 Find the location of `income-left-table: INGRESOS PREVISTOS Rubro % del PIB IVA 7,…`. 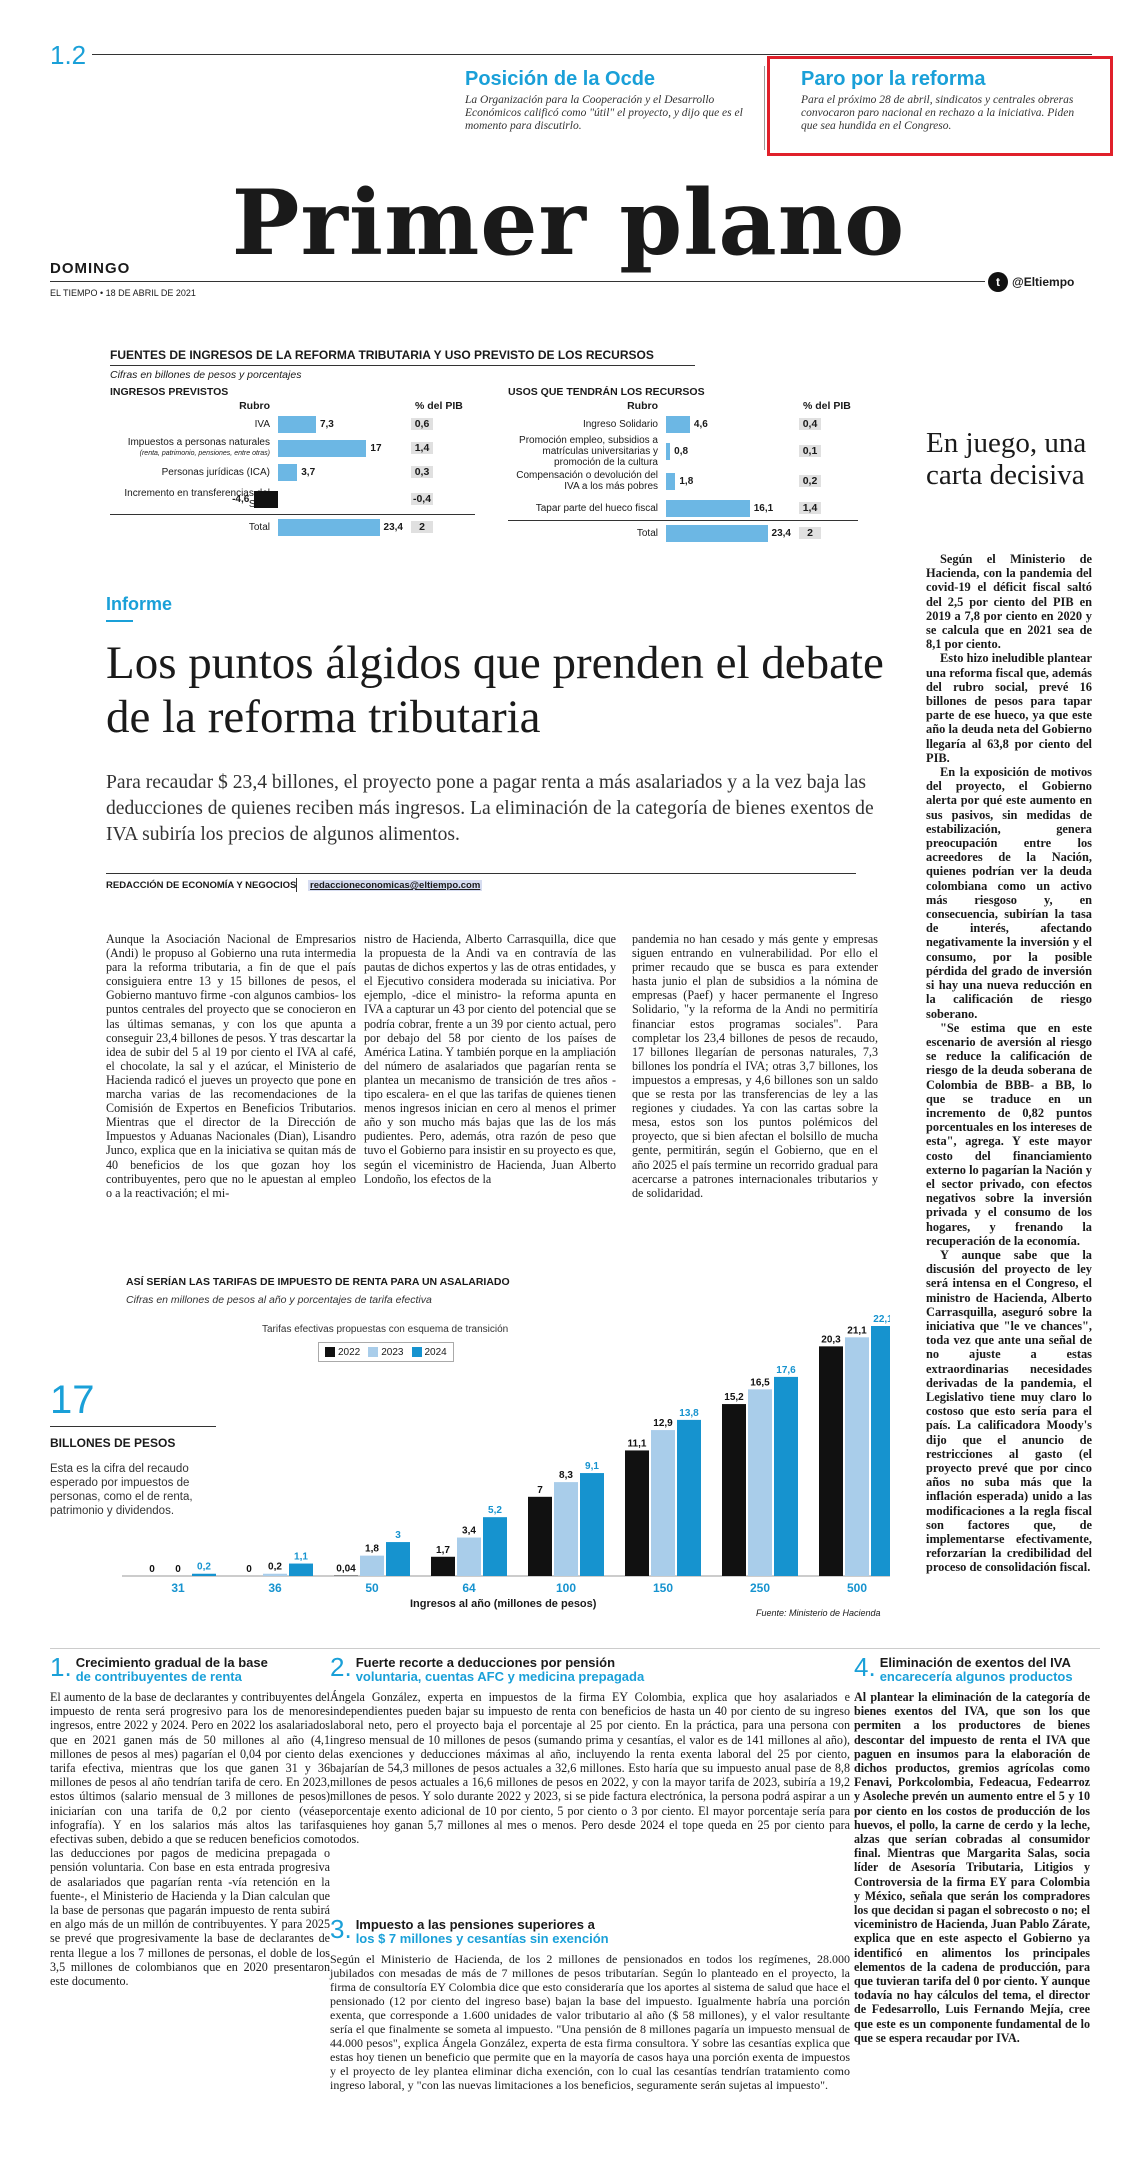

income-left-table: INGRESOS PREVISTOS Rubro % del PIB IVA 7,… is located at coordinates (292, 462).